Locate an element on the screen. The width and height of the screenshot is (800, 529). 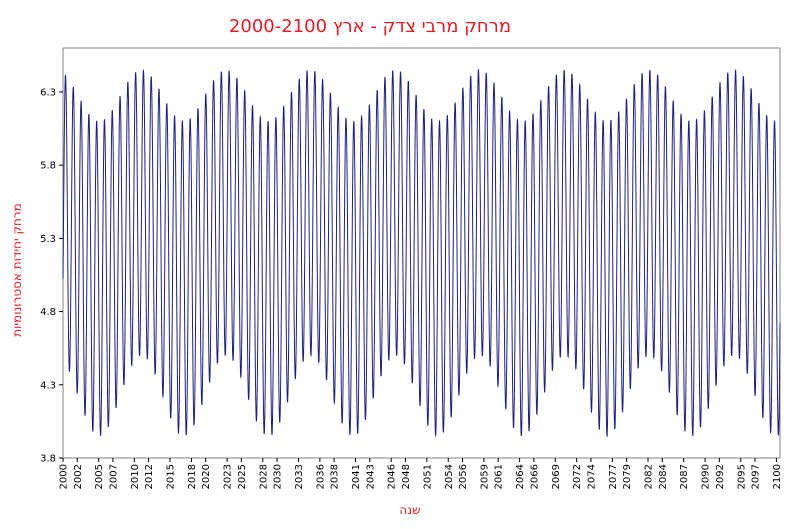
x-tick-label: 2074 is located at coordinates (591, 476).